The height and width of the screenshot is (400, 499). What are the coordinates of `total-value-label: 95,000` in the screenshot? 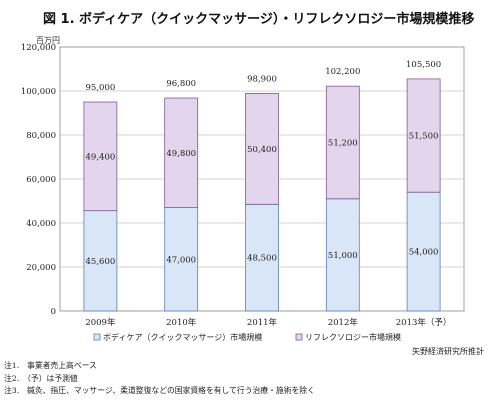 It's located at (101, 88).